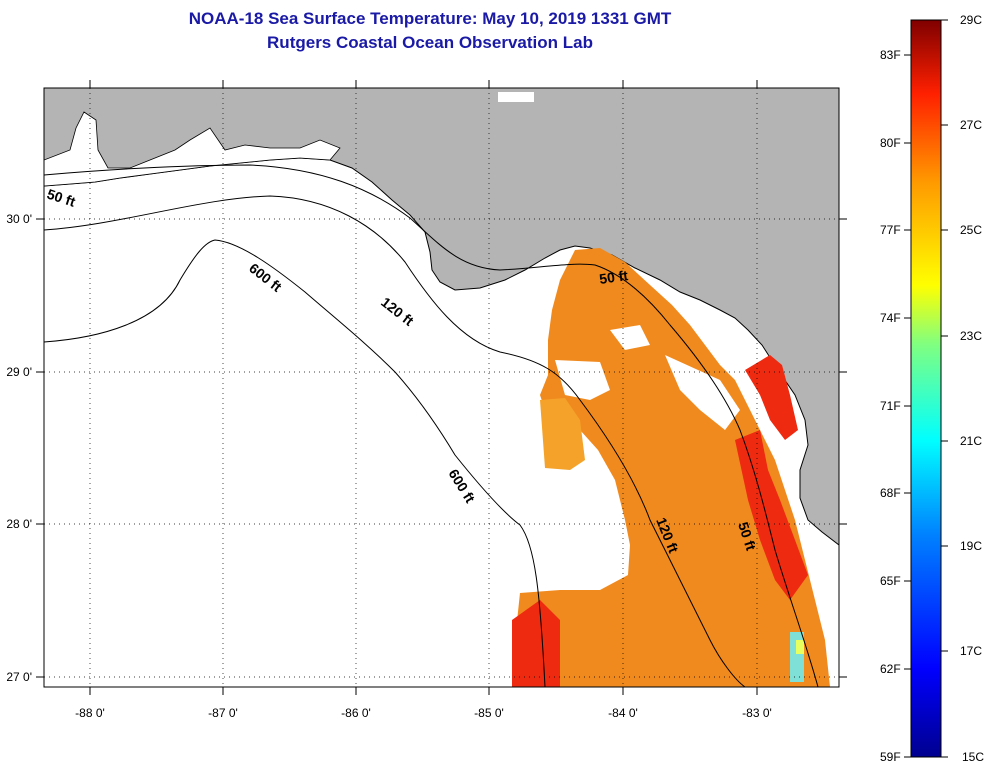  I want to click on lon-label: -86 0', so click(356, 713).